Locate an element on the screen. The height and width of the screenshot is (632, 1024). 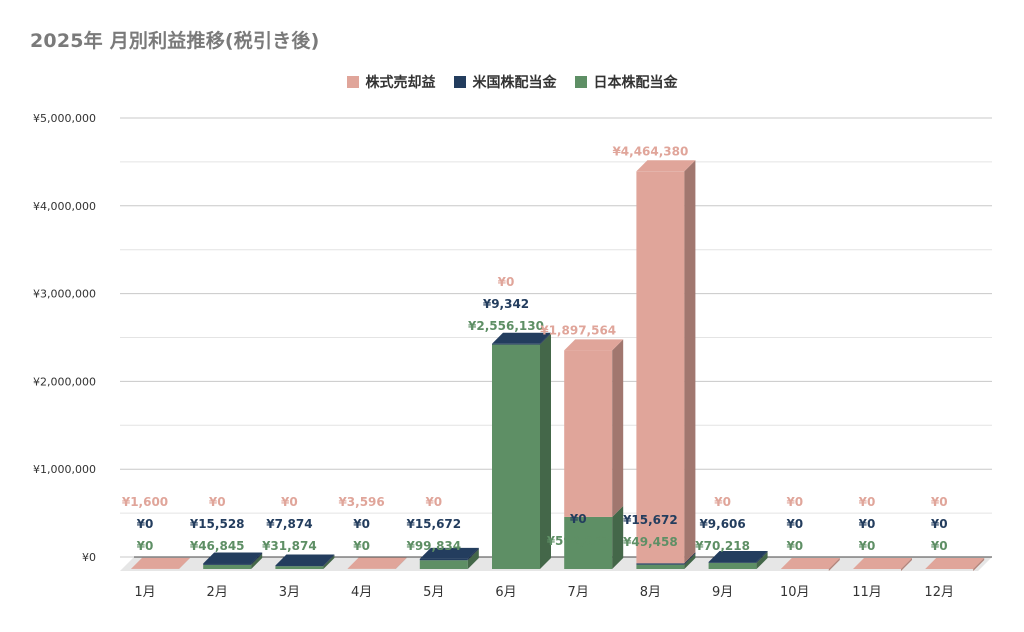
y-tick-label: ¥3,000,000 is located at coordinates (64, 294).